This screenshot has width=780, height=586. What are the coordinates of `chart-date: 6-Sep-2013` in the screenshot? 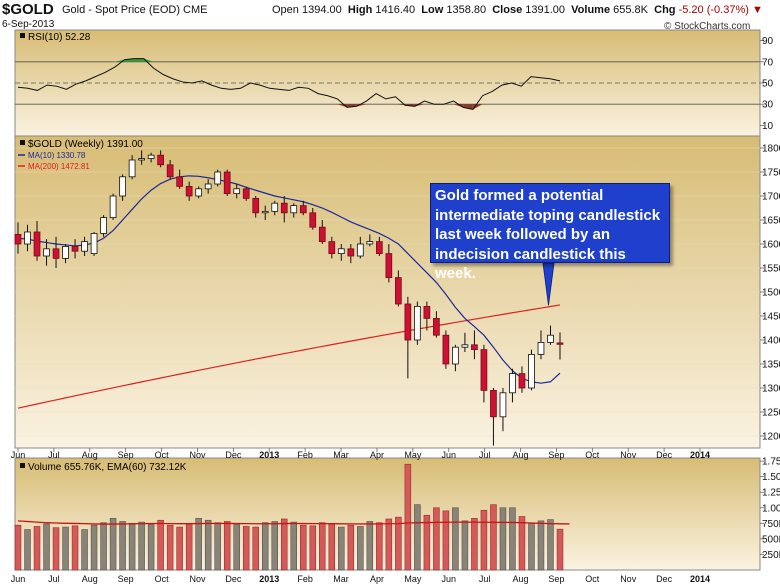 It's located at (28, 24).